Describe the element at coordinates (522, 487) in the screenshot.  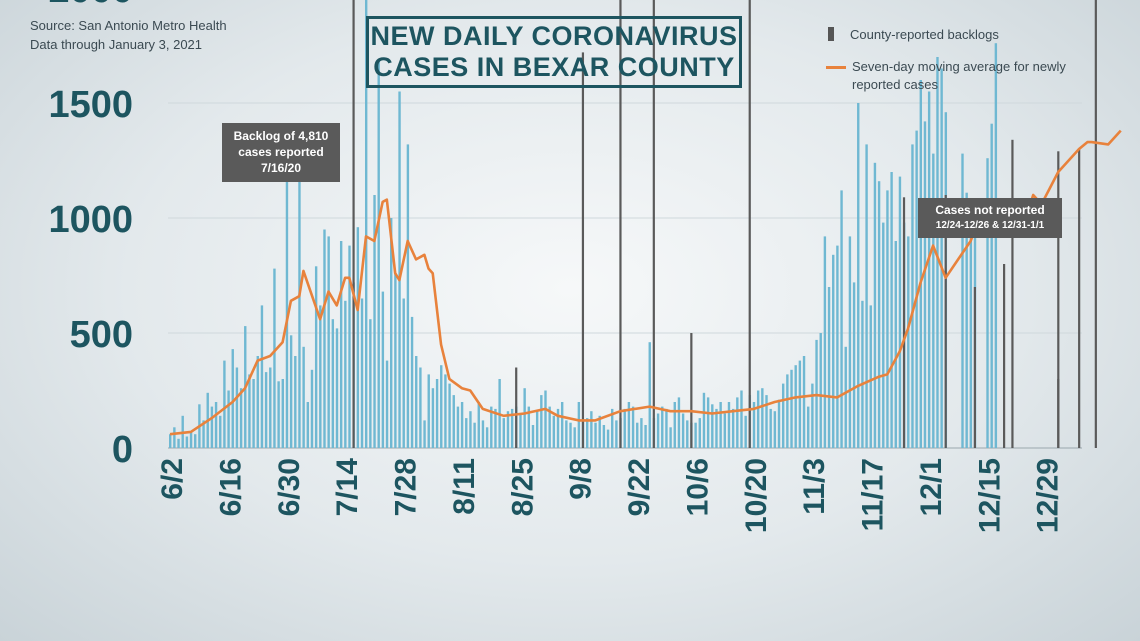
I see `x-tick-label: 8/25` at that location.